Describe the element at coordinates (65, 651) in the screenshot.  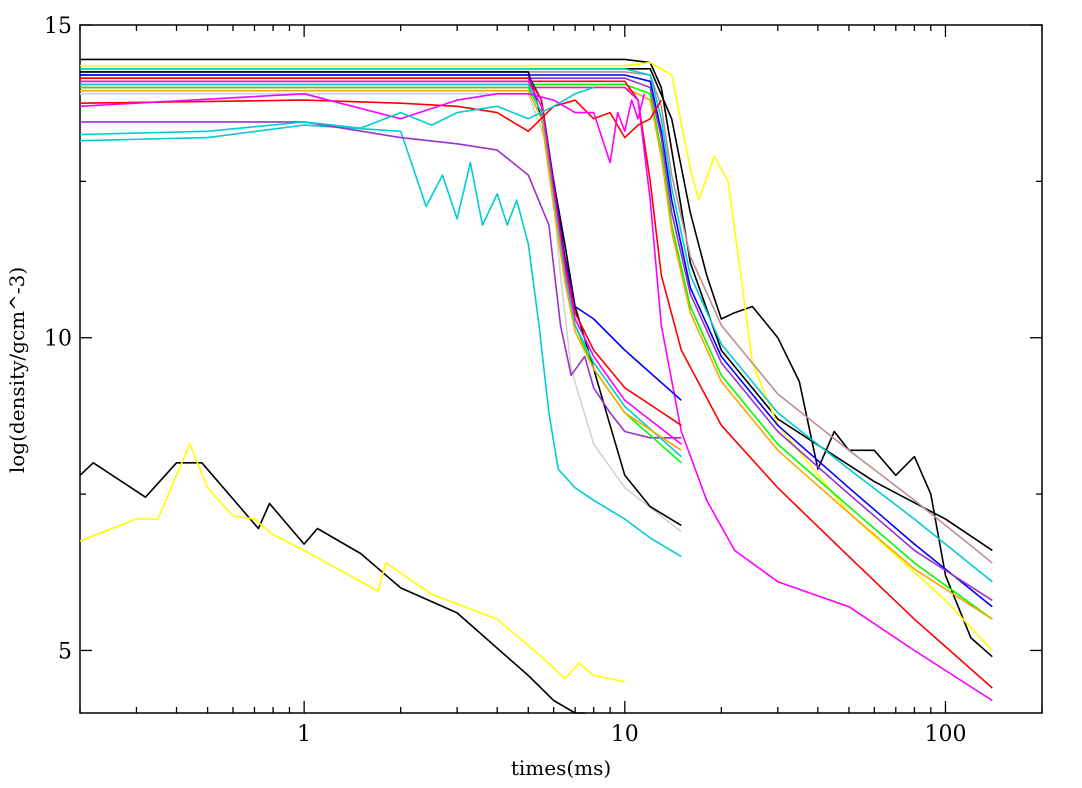
I see `y-tick-label: 5` at that location.